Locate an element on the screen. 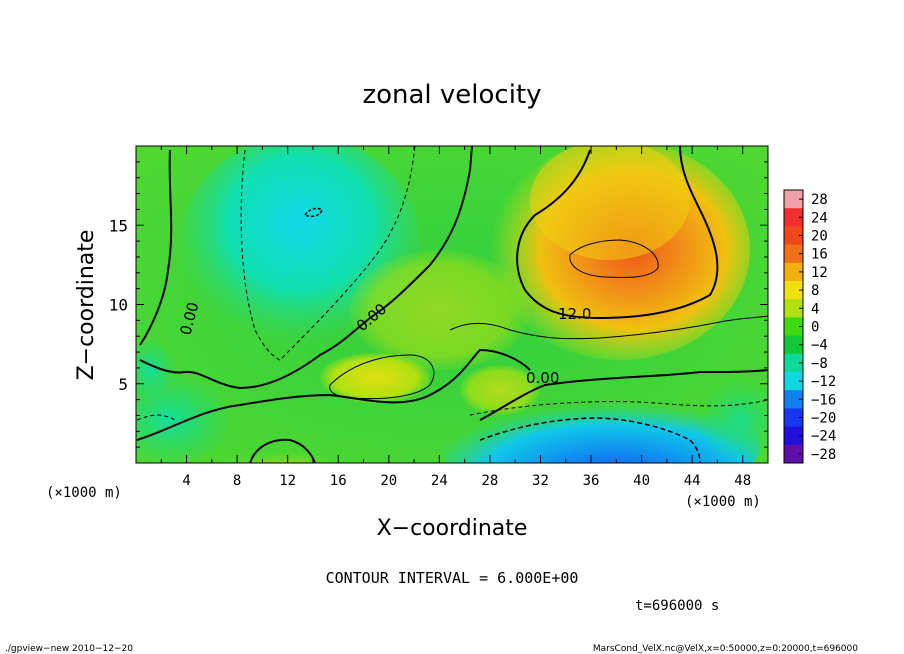 This screenshot has height=654, width=904. contour-label: 12.0 is located at coordinates (574, 314).